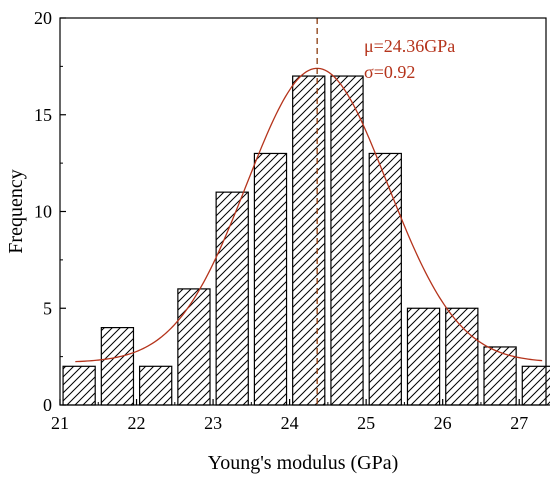 The image size is (550, 478). I want to click on x-tick-label: 21, so click(60, 423).